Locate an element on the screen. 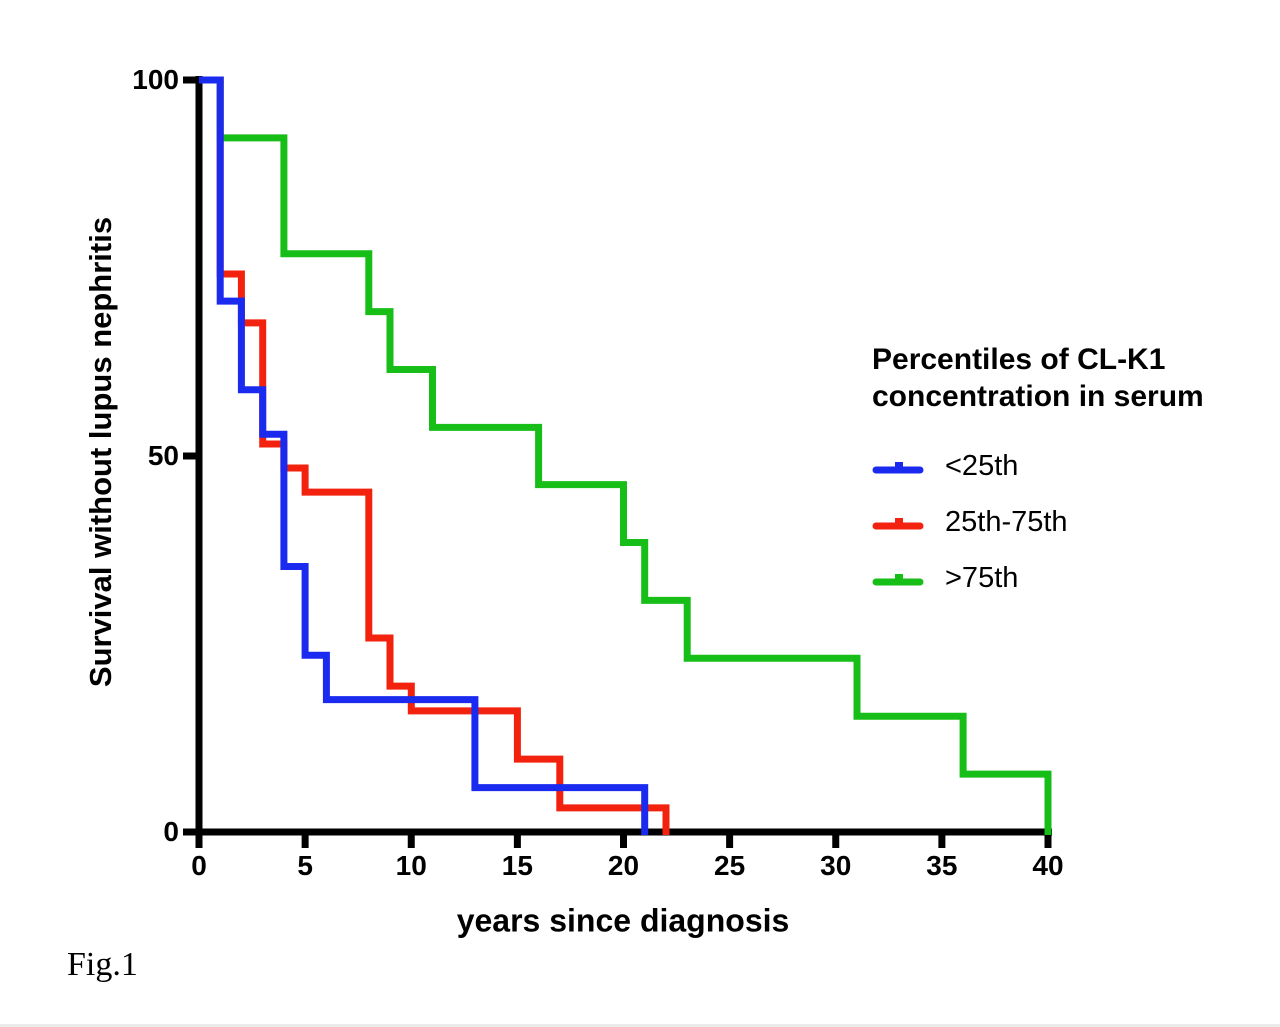  legend-title-line-2: concentration in serum is located at coordinates (1038, 396).